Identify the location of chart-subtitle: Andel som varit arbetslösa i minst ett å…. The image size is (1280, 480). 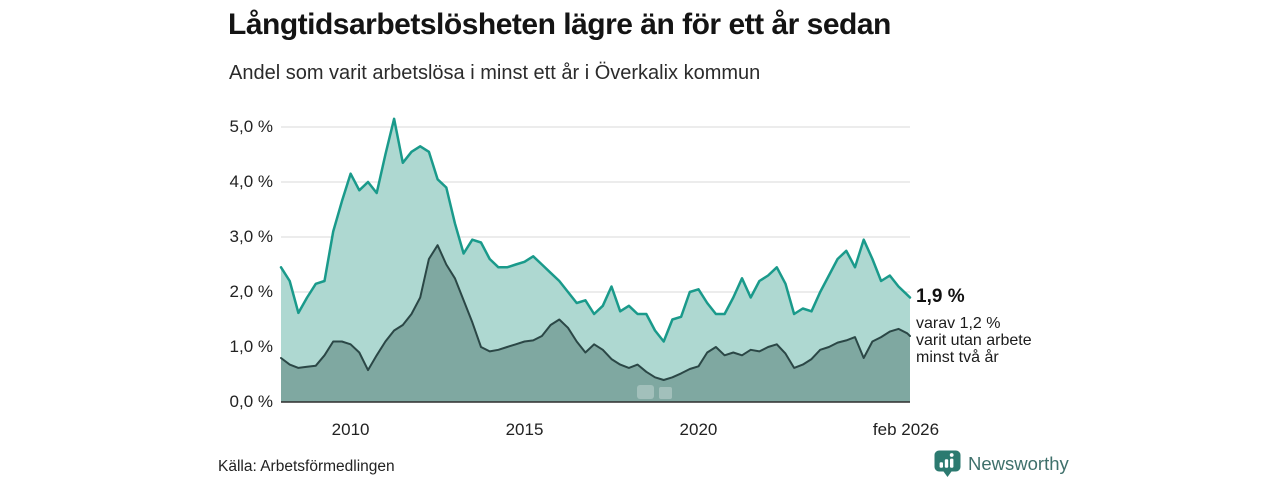
(495, 73).